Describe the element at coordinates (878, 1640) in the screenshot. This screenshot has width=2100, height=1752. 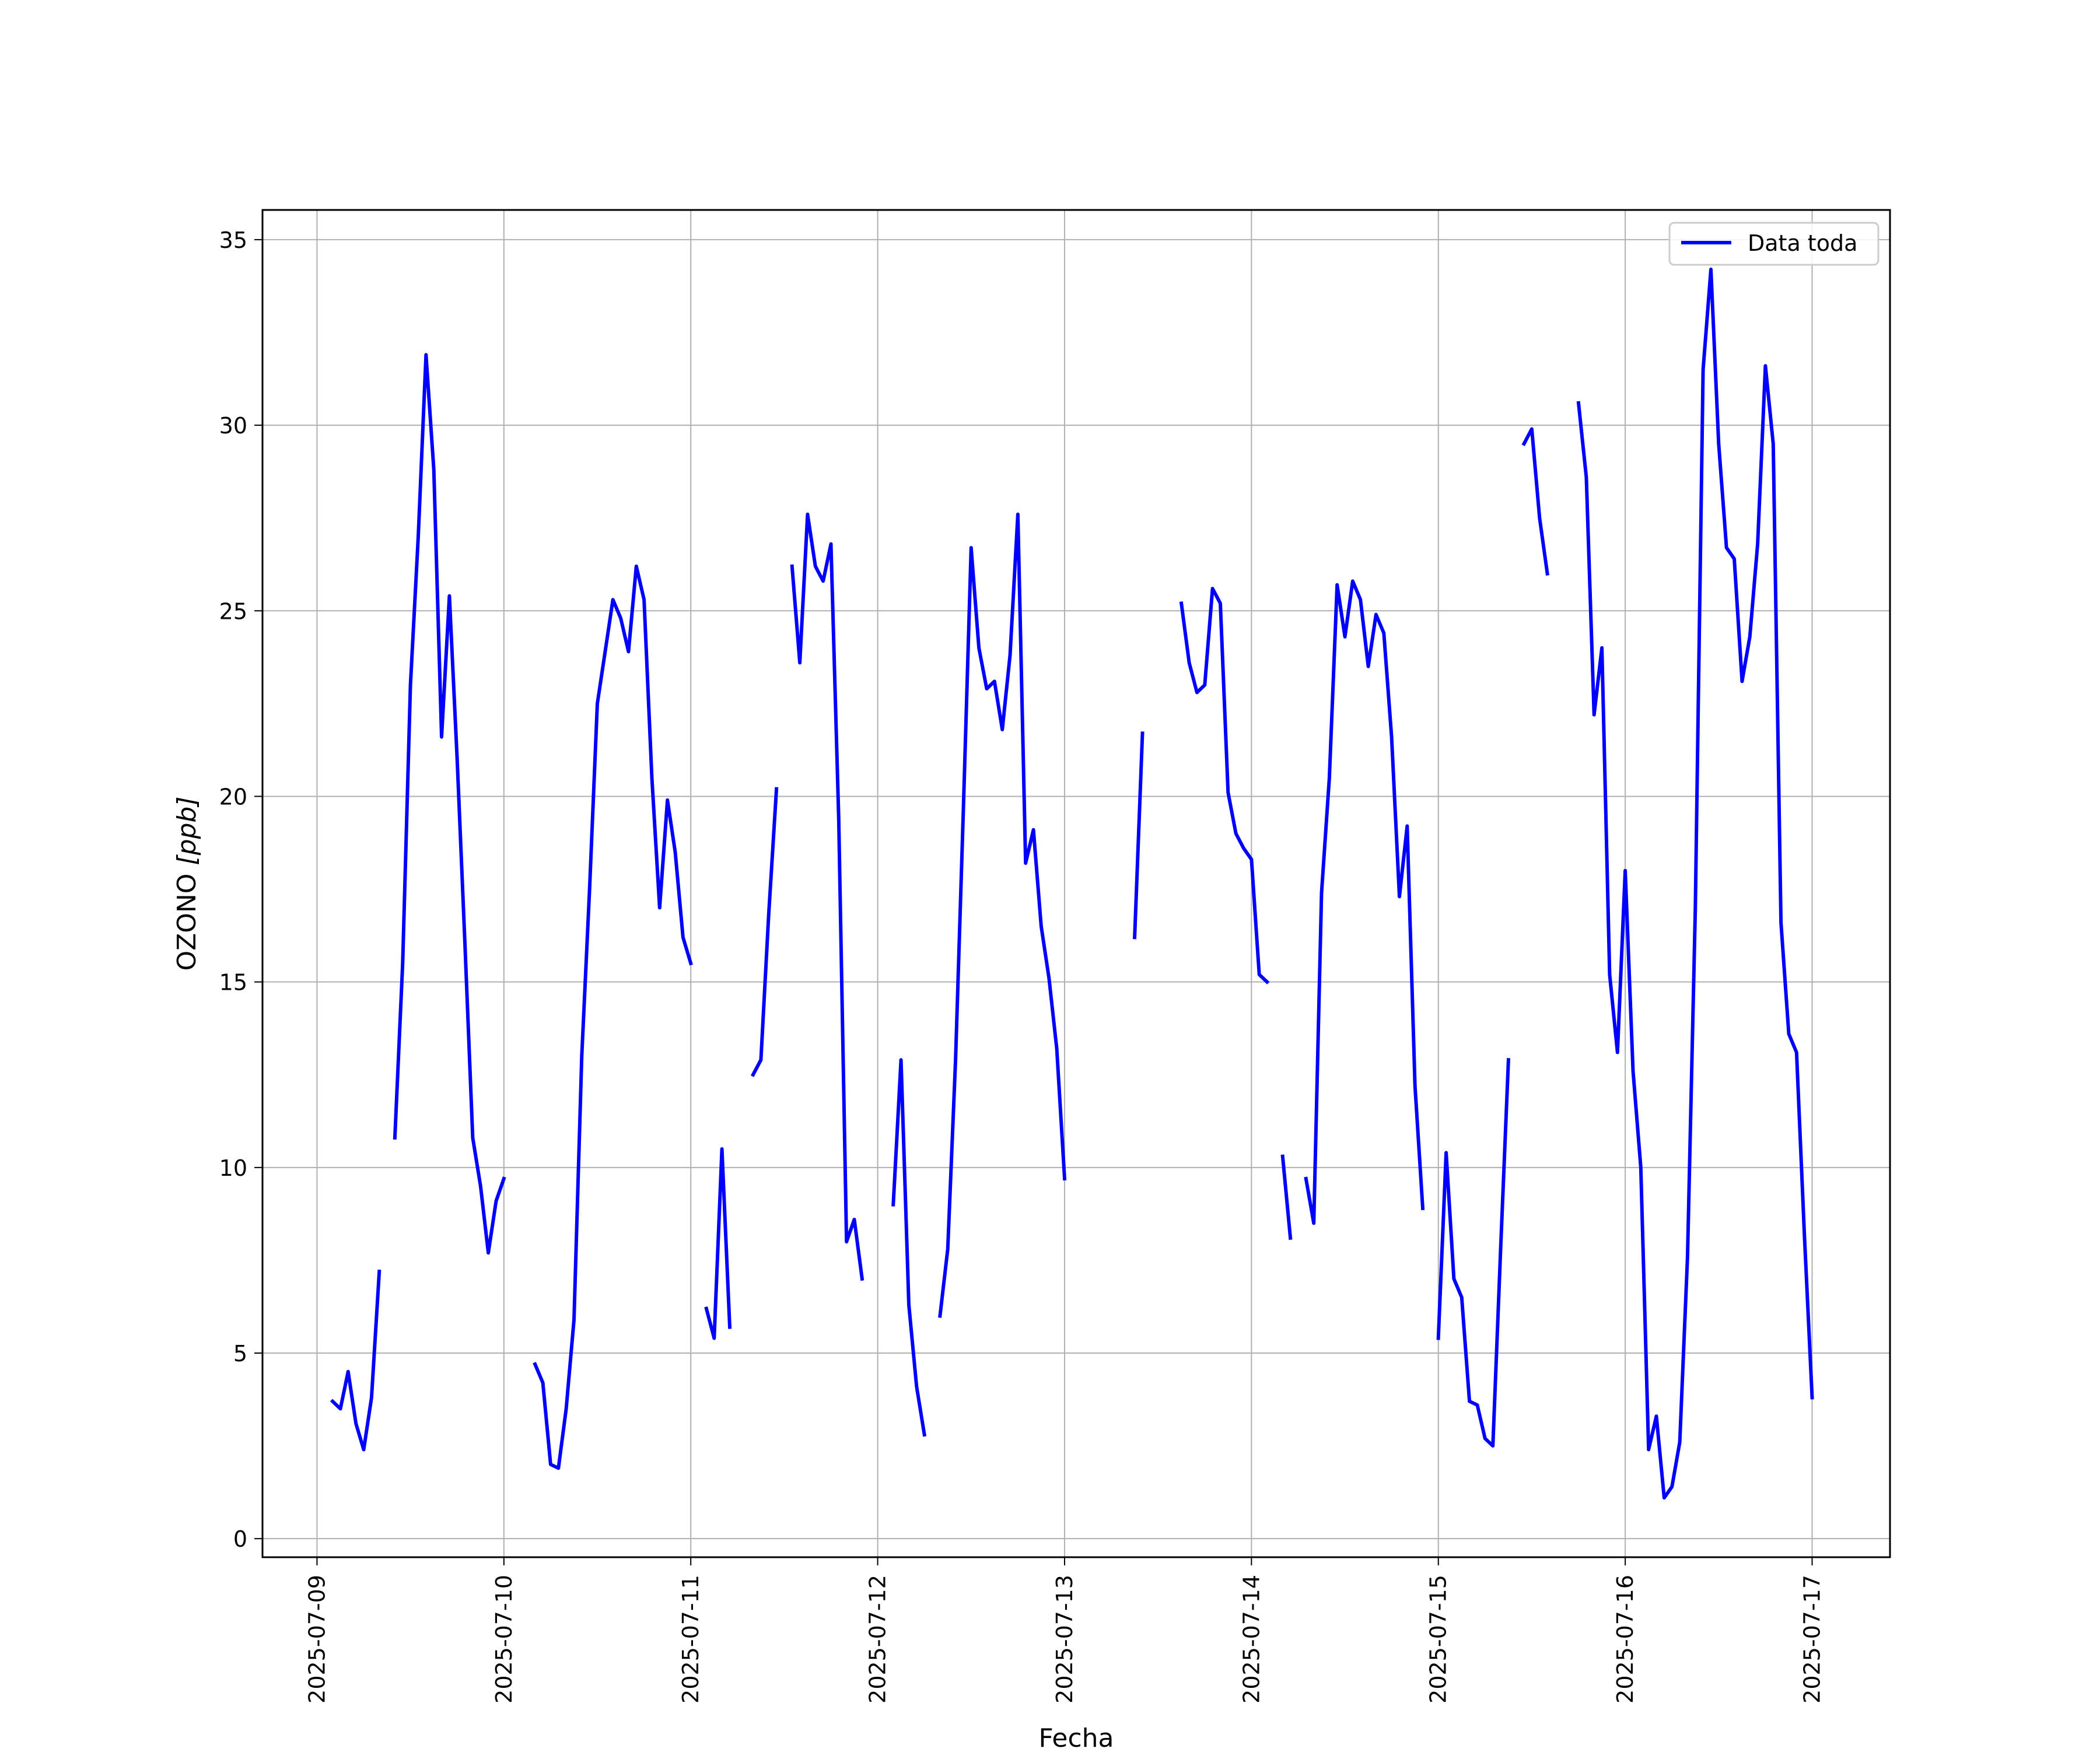
I see `x-tick-label: 2025-07-12` at that location.